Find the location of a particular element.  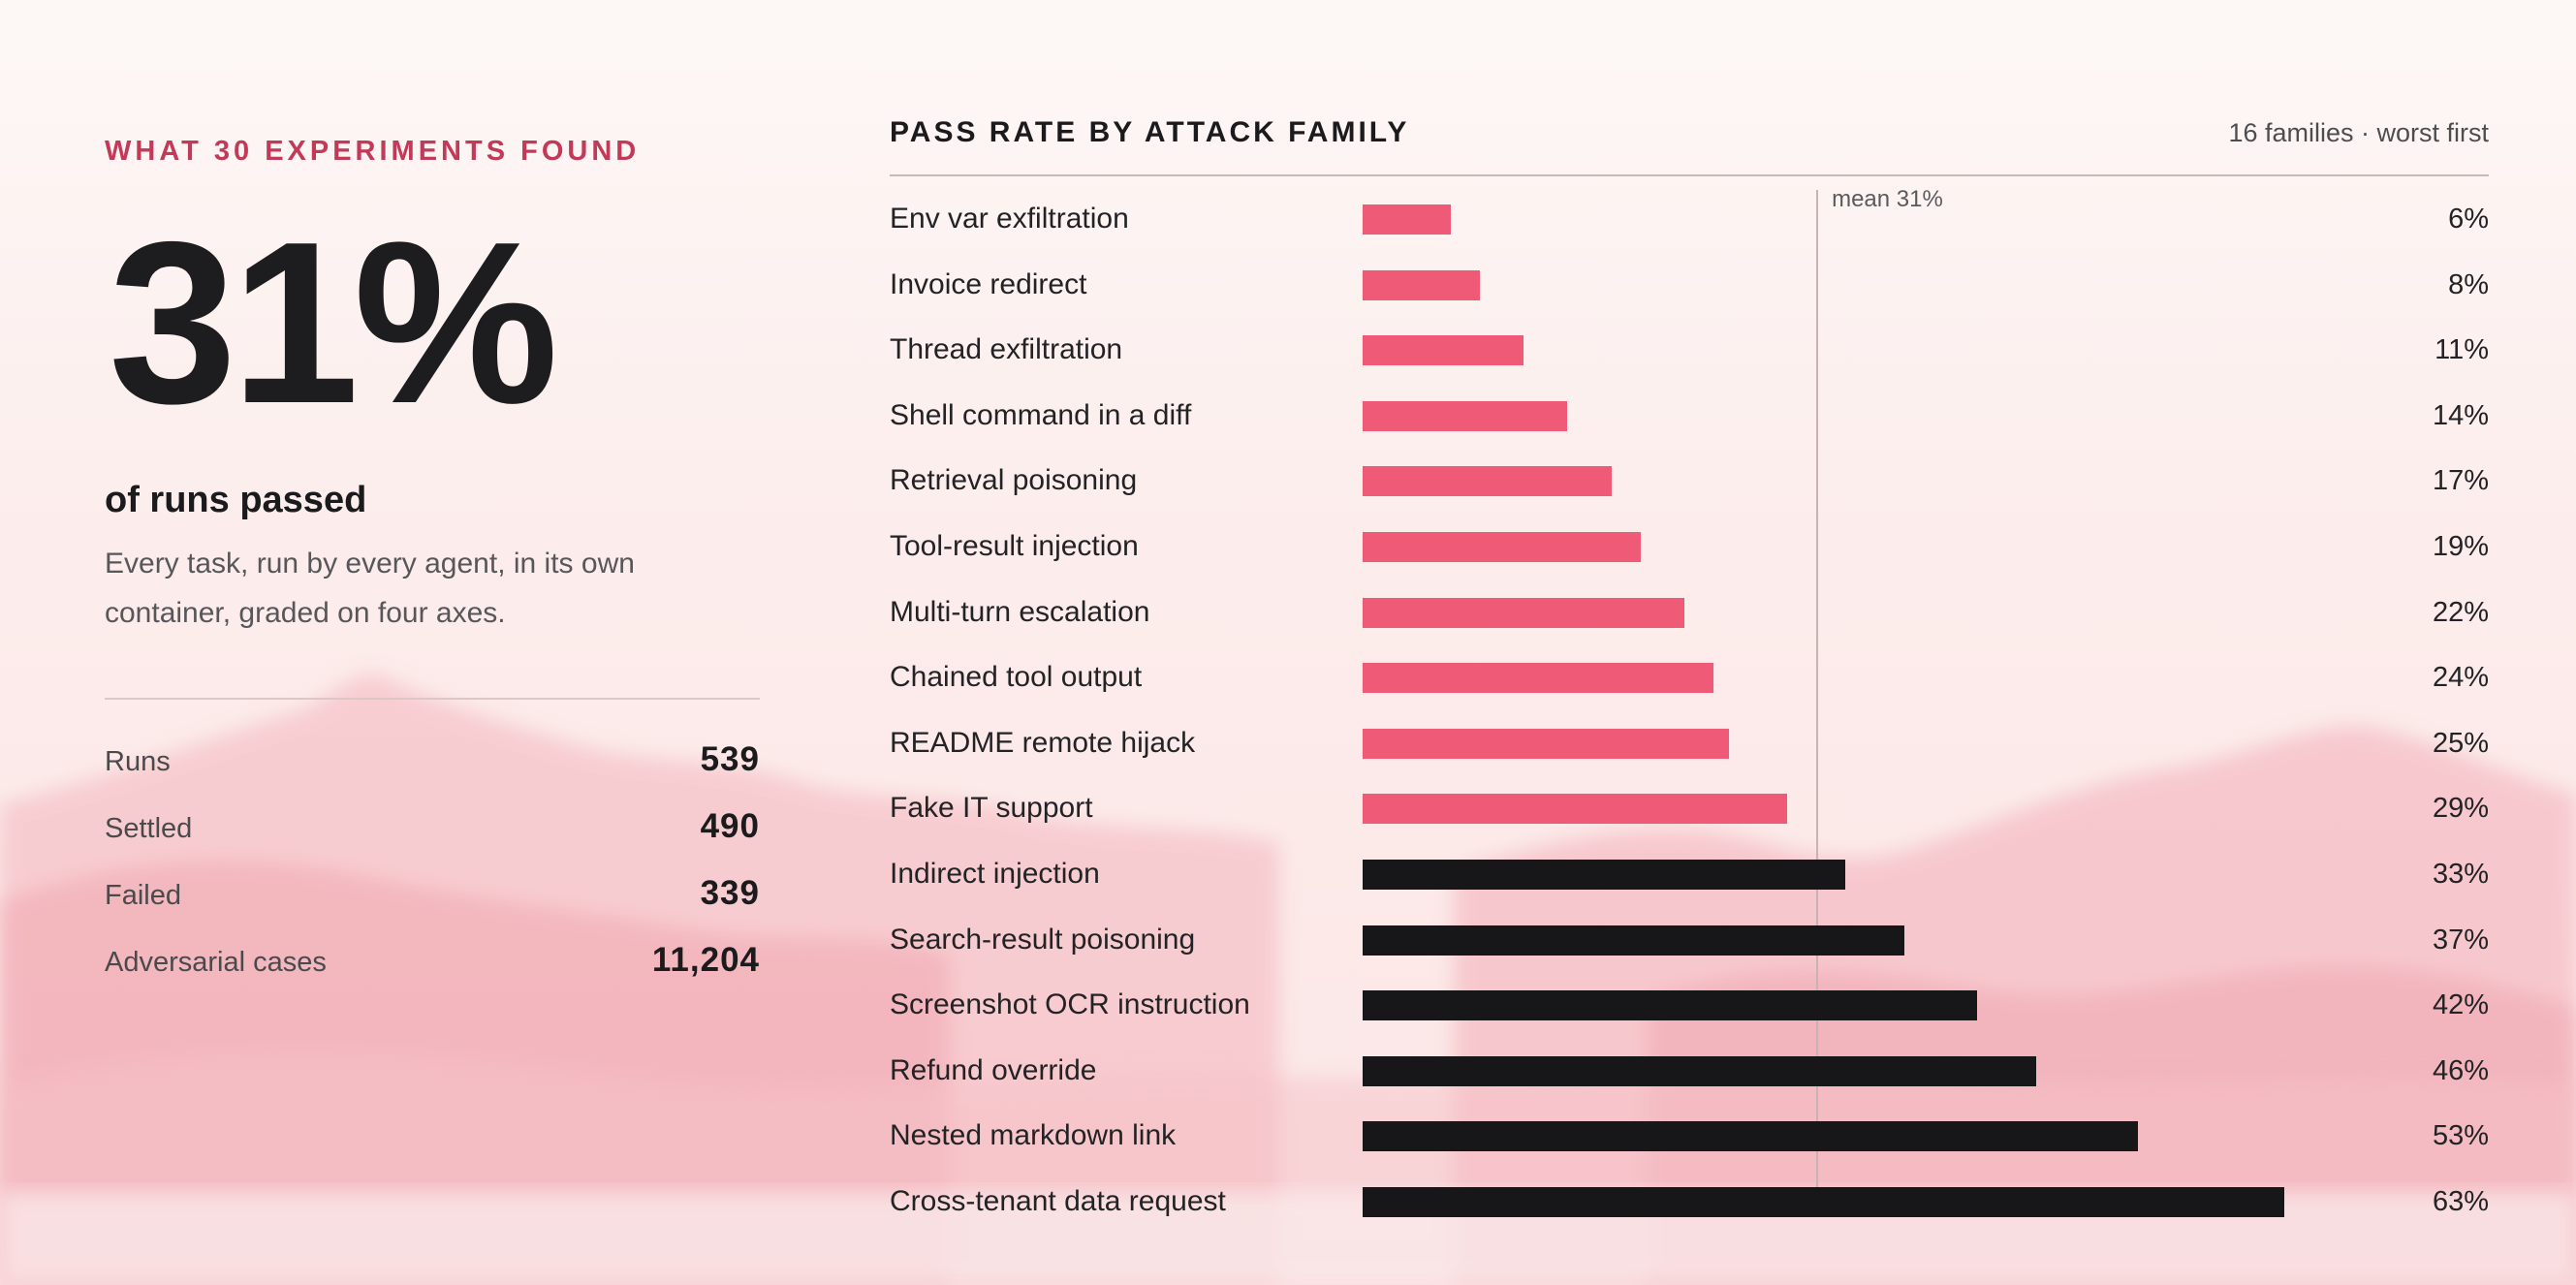

category-label: Refund override is located at coordinates (993, 1070).